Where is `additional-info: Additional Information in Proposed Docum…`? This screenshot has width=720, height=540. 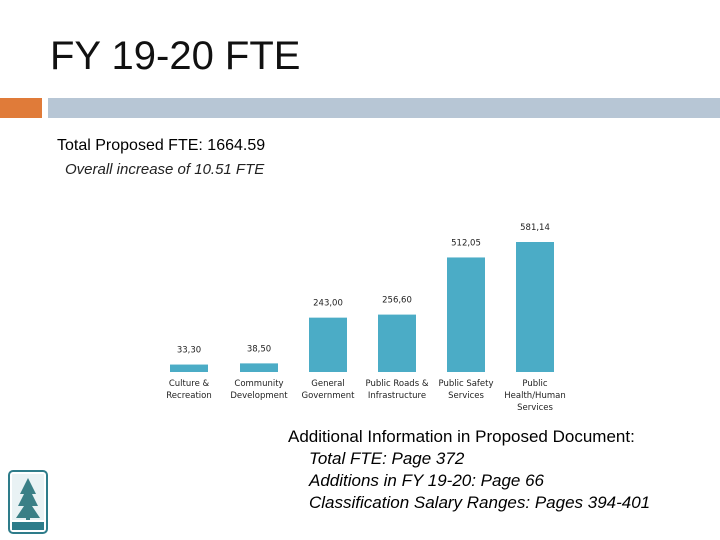 additional-info: Additional Information in Proposed Docum… is located at coordinates (469, 470).